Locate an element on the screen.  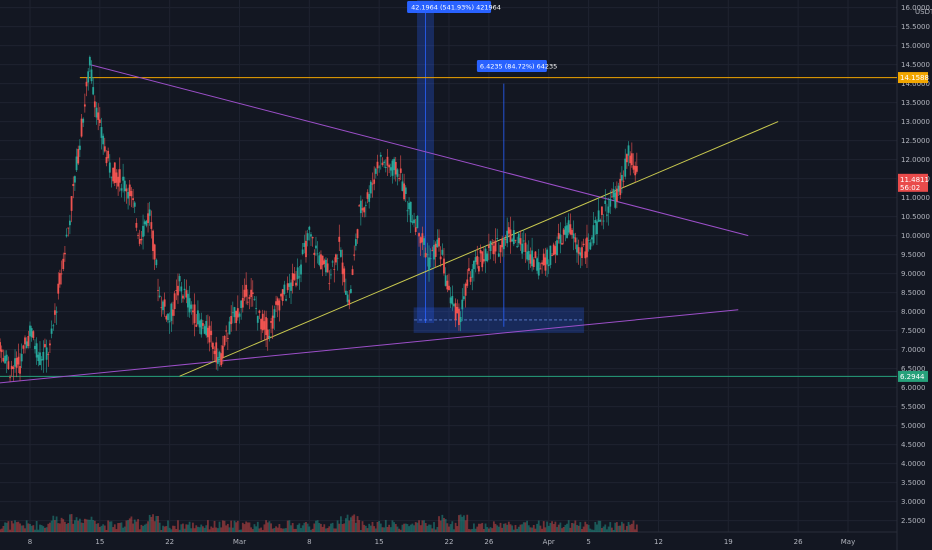
price-badge is located at coordinates (913, 376).